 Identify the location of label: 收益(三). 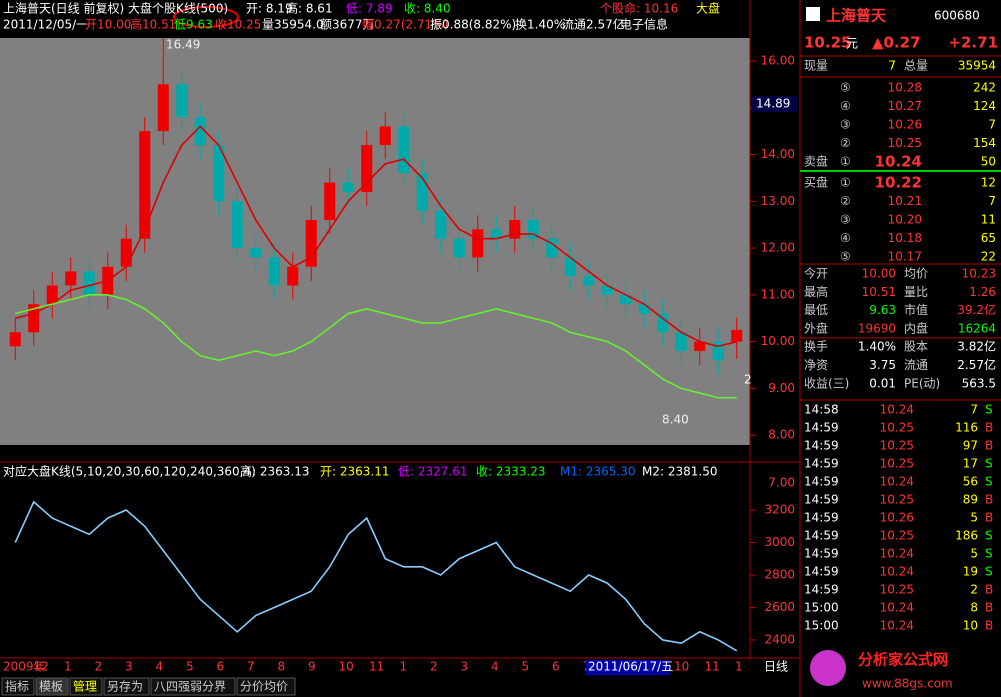
(826, 383).